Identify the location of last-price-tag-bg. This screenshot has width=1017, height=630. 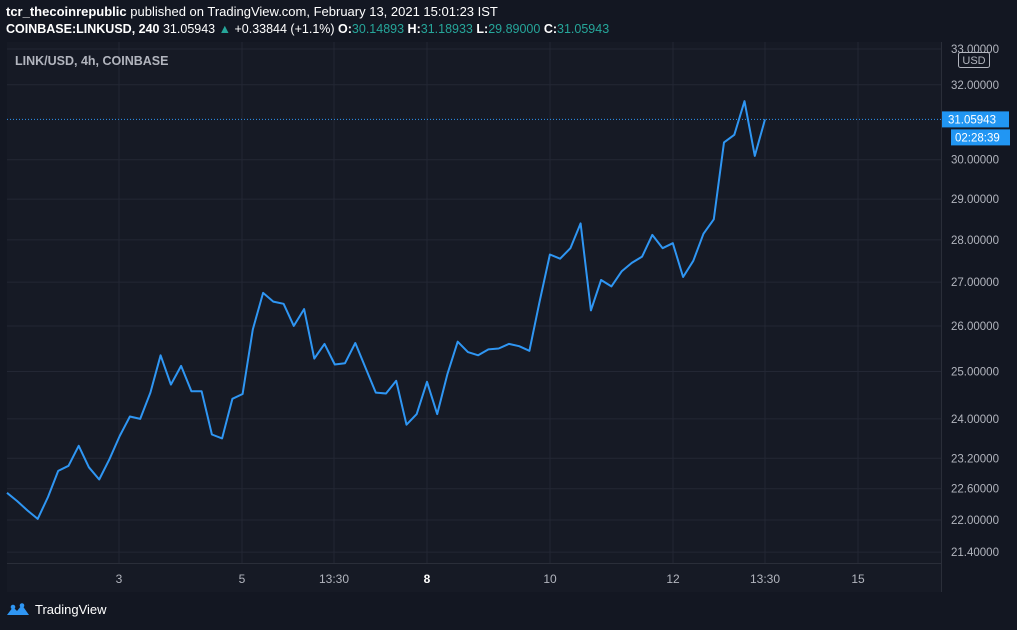
(975, 119).